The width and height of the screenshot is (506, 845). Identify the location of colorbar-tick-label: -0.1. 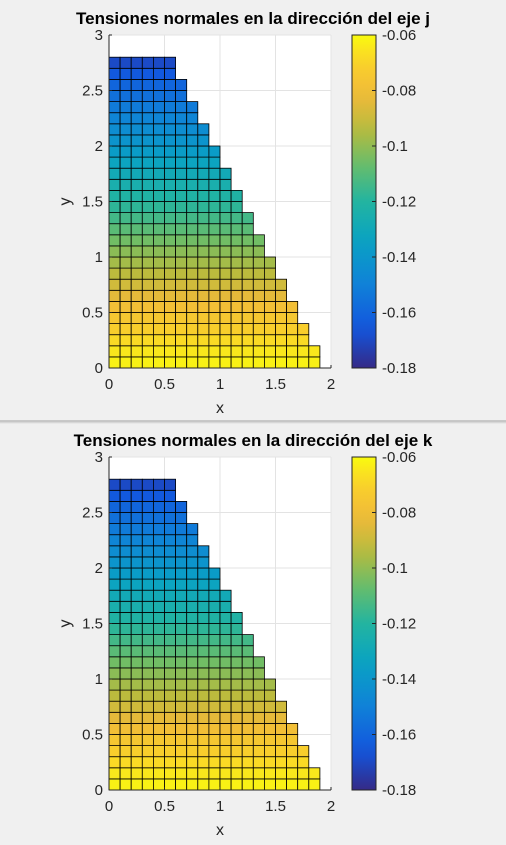
(395, 568).